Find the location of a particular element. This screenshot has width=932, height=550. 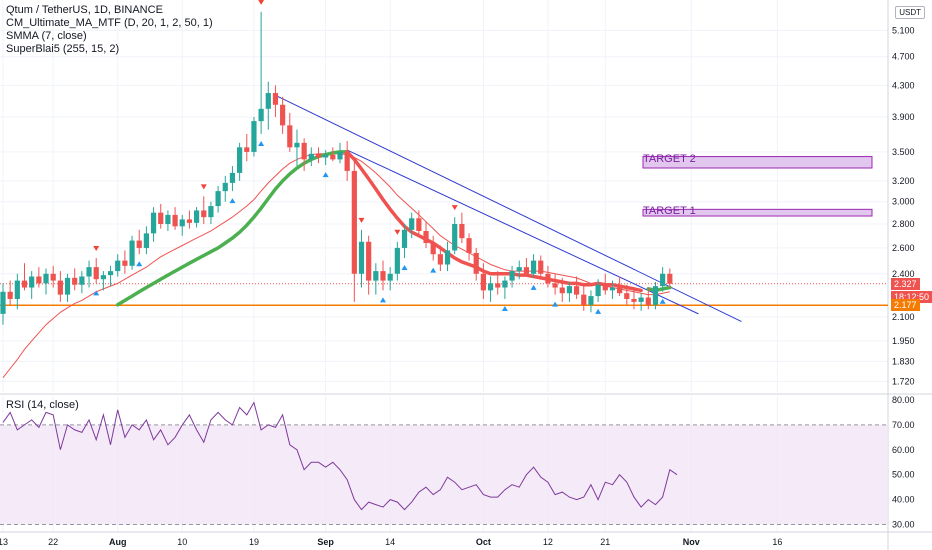

y-tick-label: 3.900 is located at coordinates (903, 117).